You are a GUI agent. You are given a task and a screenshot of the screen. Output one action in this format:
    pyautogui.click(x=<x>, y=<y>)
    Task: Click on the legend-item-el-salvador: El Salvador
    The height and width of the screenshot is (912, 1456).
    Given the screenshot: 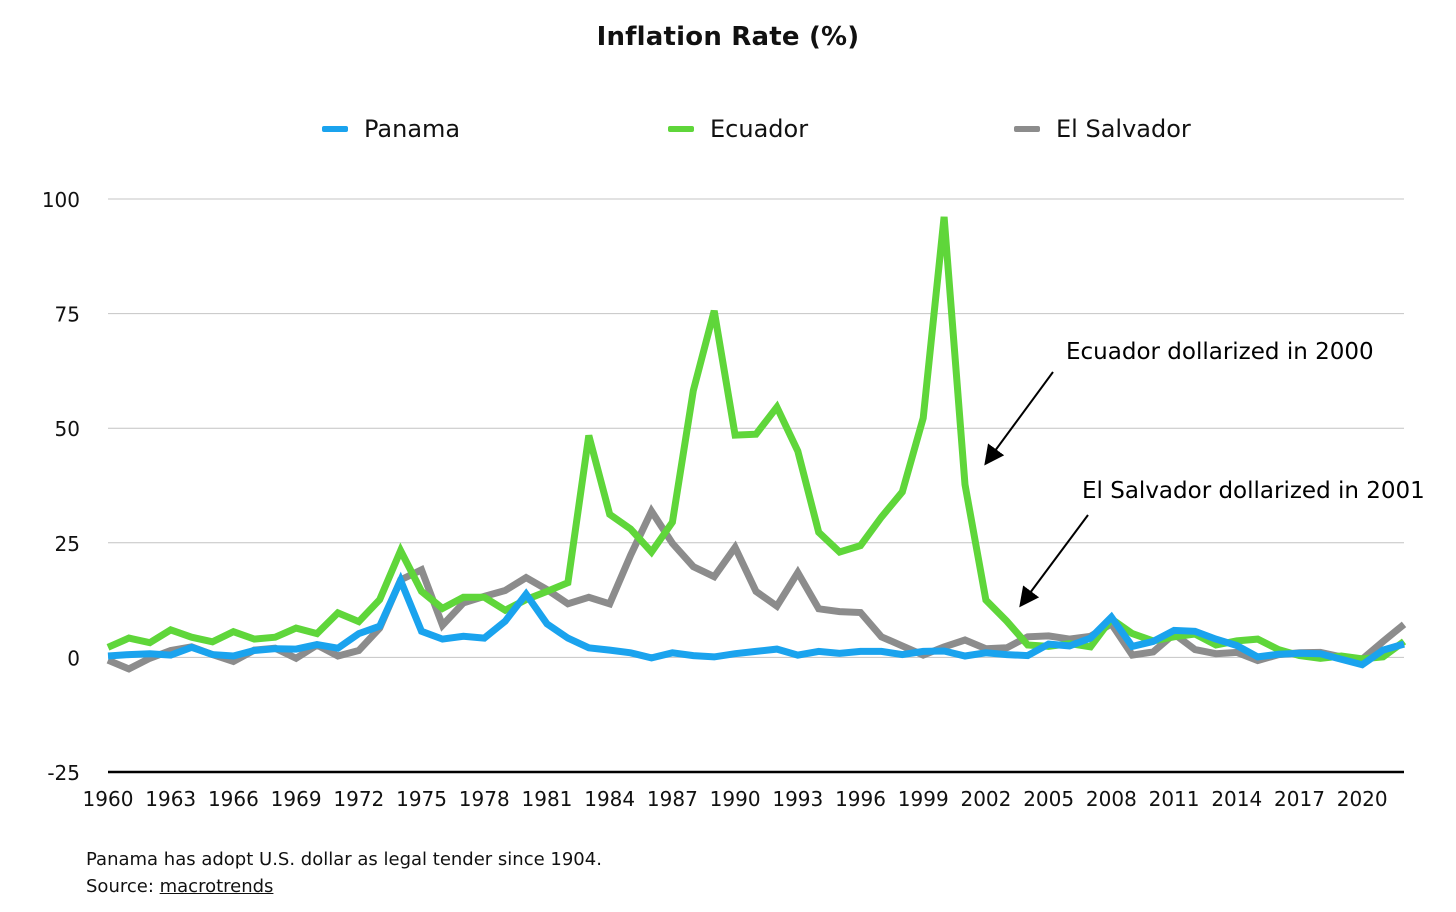 What is the action you would take?
    pyautogui.click(x=1102, y=129)
    